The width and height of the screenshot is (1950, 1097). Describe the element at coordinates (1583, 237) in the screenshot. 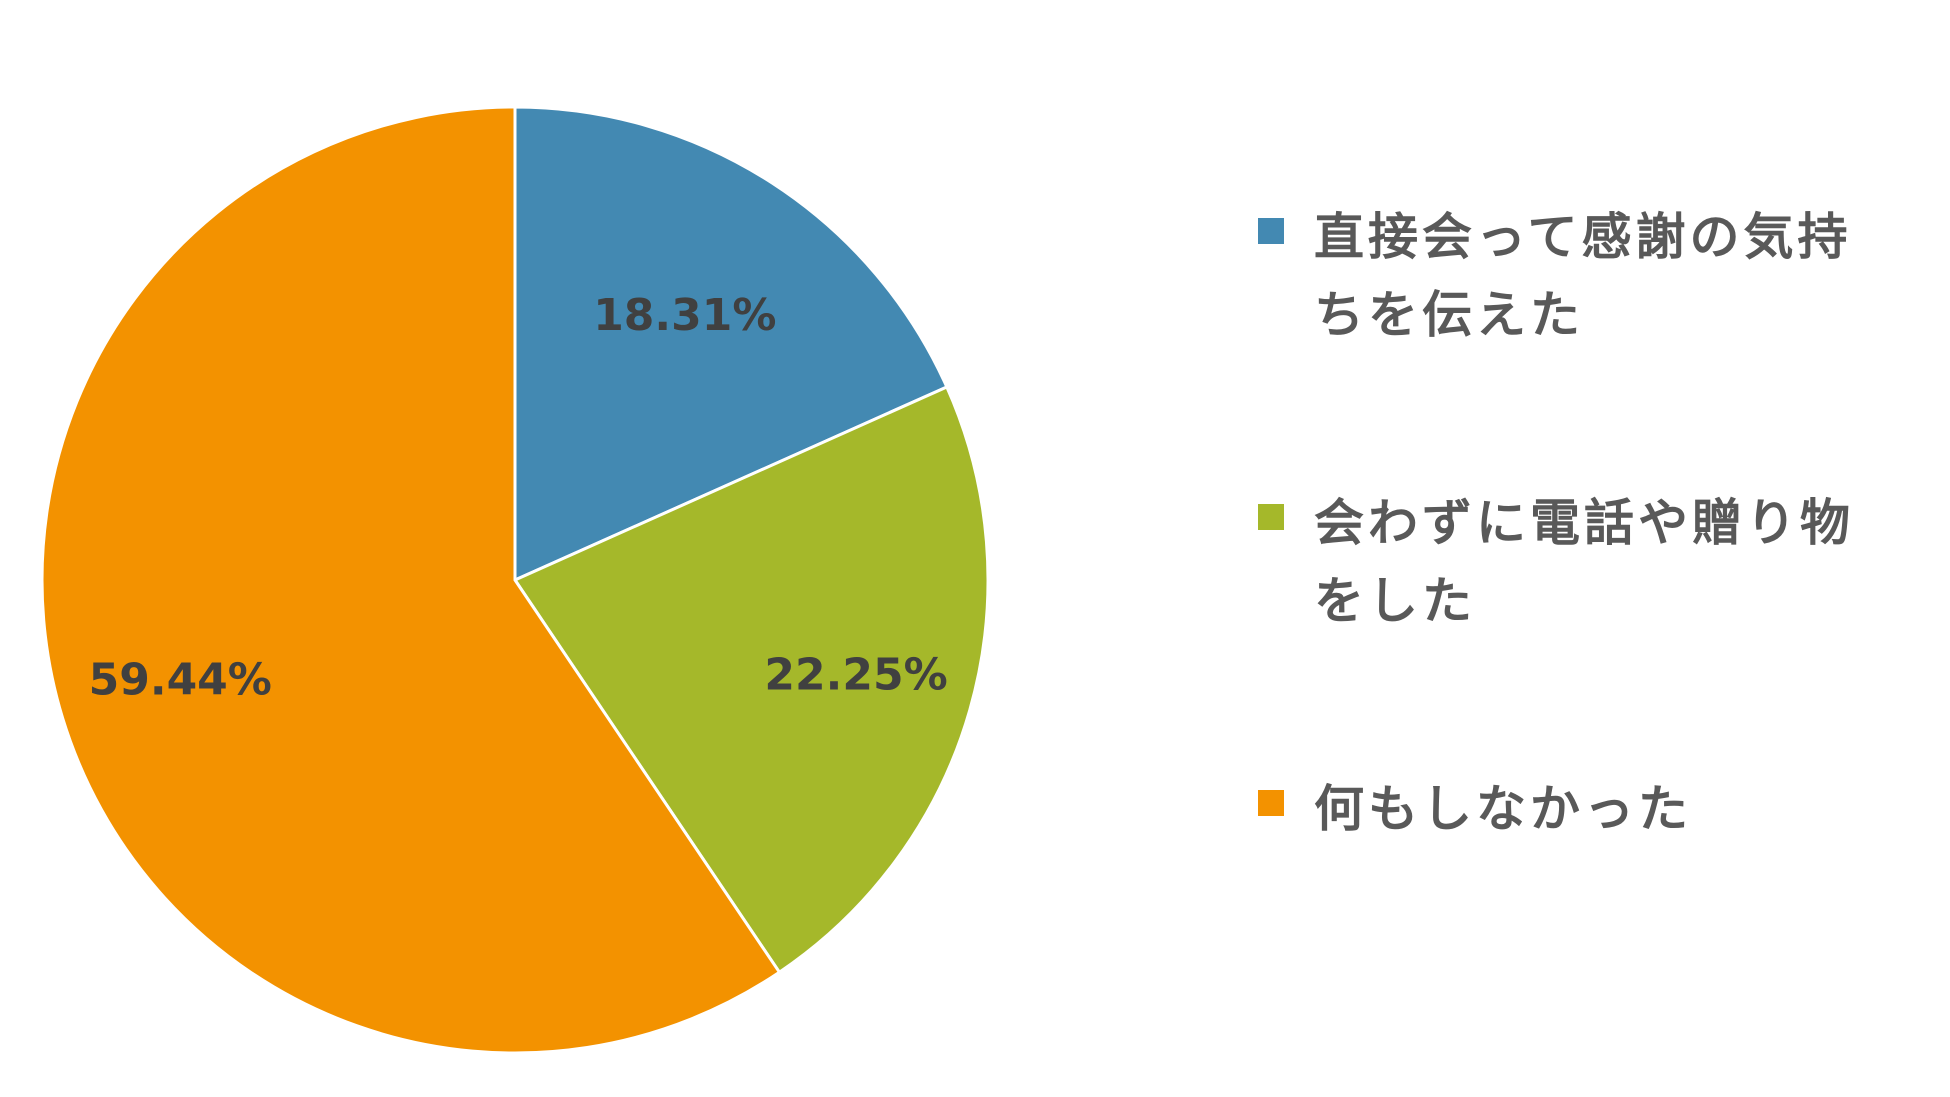

I see `legend-label-direct-thanks-line1: 直接会って感謝の気持` at that location.